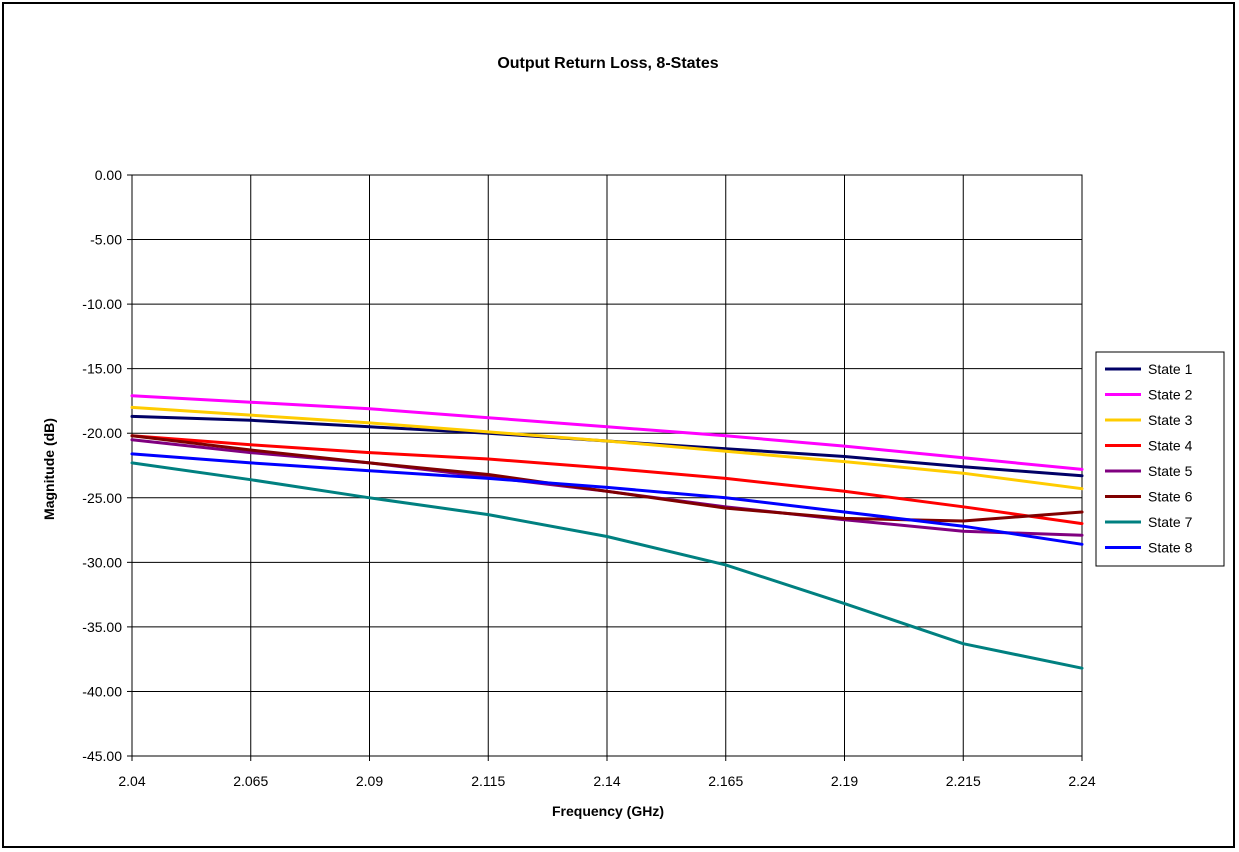 Image resolution: width=1239 pixels, height=852 pixels. I want to click on y-tick-label: 0.00, so click(108, 175).